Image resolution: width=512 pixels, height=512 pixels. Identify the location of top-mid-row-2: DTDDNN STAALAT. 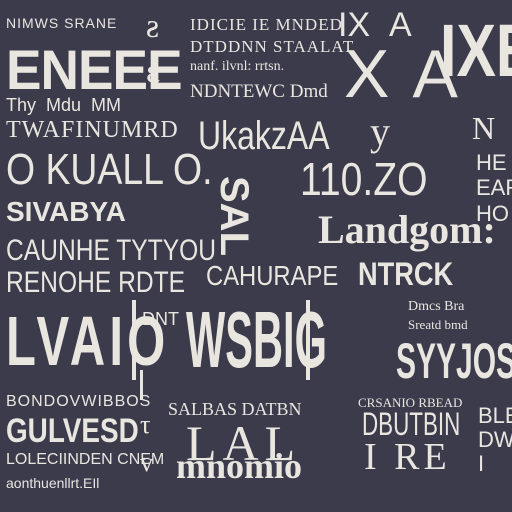
(272, 46).